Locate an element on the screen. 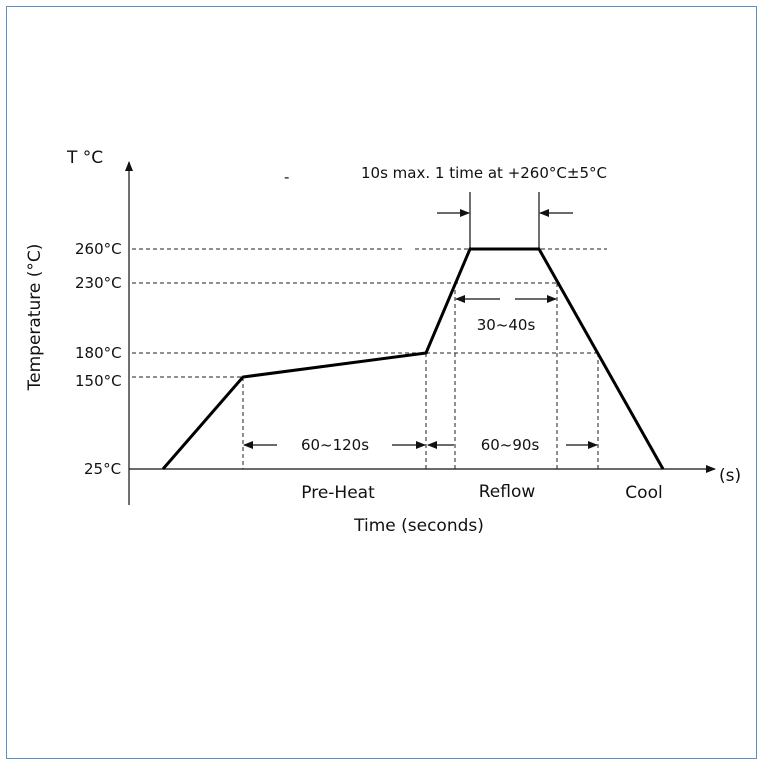 This screenshot has height=766, width=764. tick-label-260: 260°C is located at coordinates (98, 249).